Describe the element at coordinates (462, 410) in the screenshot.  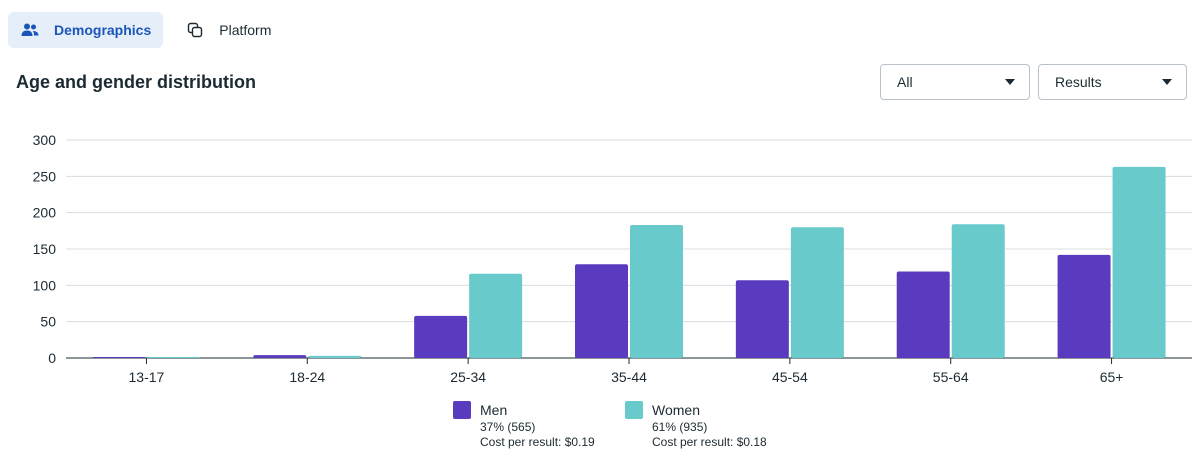
I see `legend-swatch-men` at that location.